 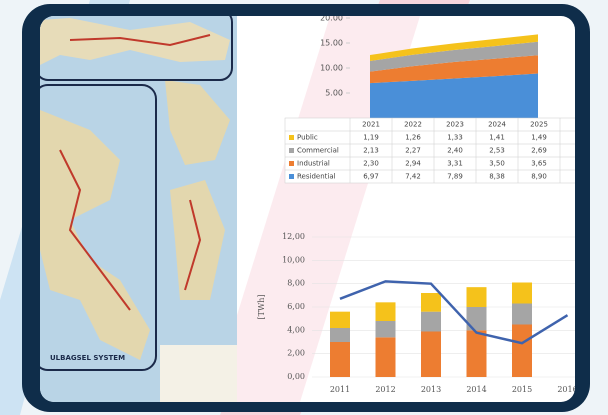 I want to click on y-tick-label: 6,00, so click(x=296, y=306).